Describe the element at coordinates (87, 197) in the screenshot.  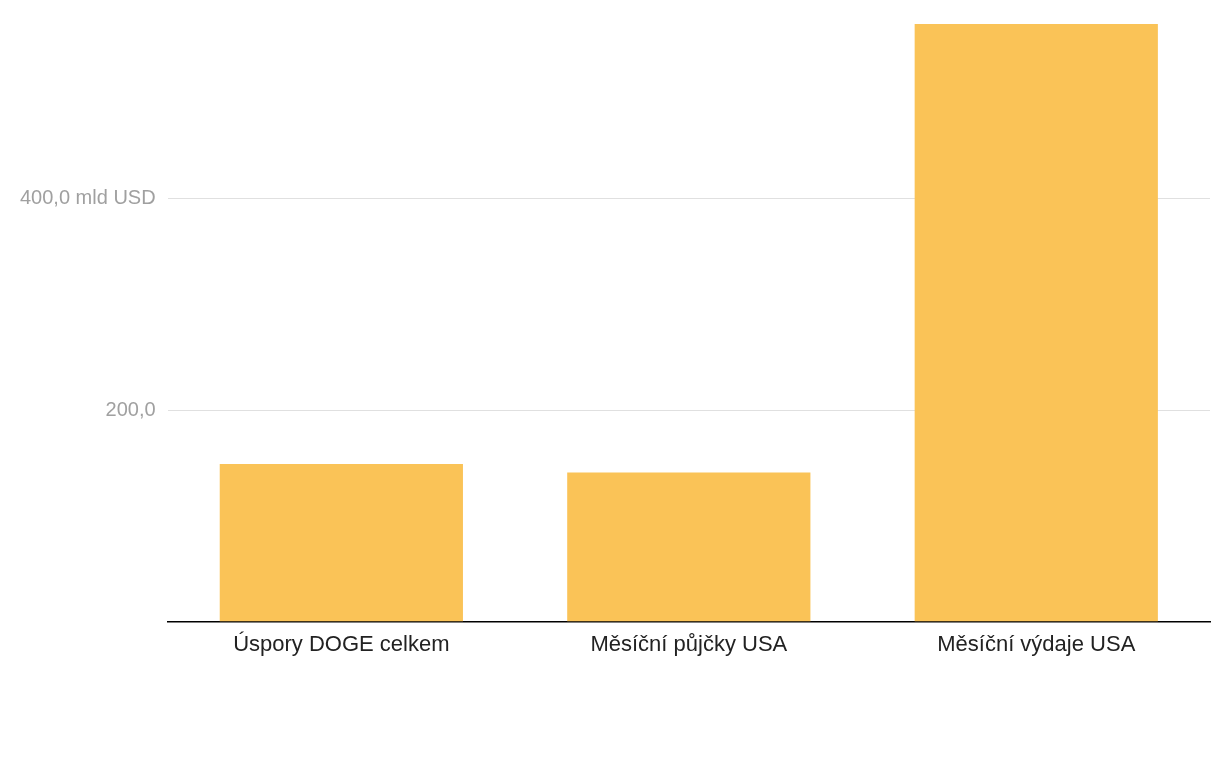
I see `y-tick-label: 400,0 mld USD` at that location.